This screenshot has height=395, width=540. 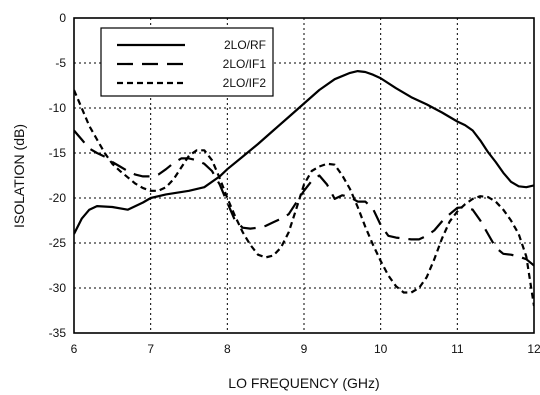 What do you see at coordinates (58, 175) in the screenshot?
I see `y-tick-labels: 0 -5 -10 -15 -20 -25 -30 -35` at bounding box center [58, 175].